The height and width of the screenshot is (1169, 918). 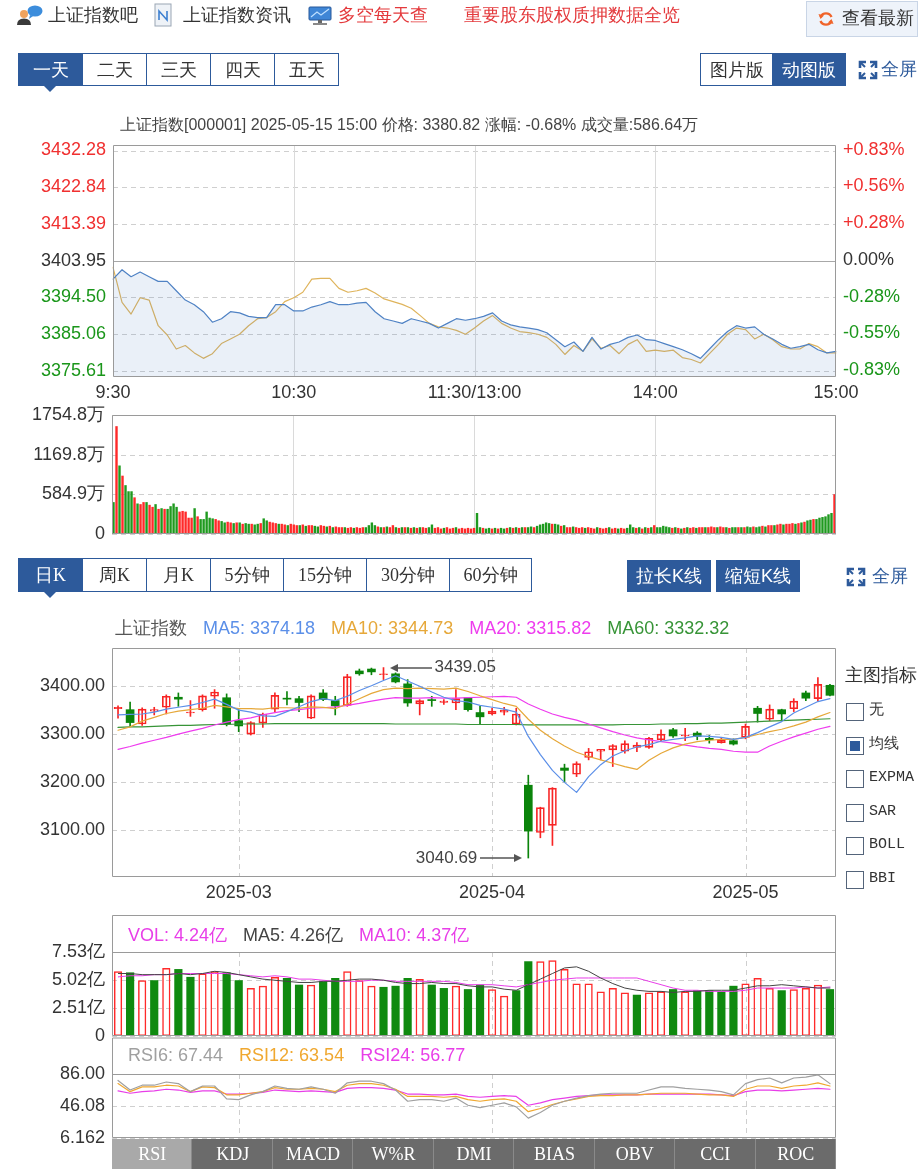 What do you see at coordinates (874, 185) in the screenshot?
I see `y2-tick-label: +0.56%` at bounding box center [874, 185].